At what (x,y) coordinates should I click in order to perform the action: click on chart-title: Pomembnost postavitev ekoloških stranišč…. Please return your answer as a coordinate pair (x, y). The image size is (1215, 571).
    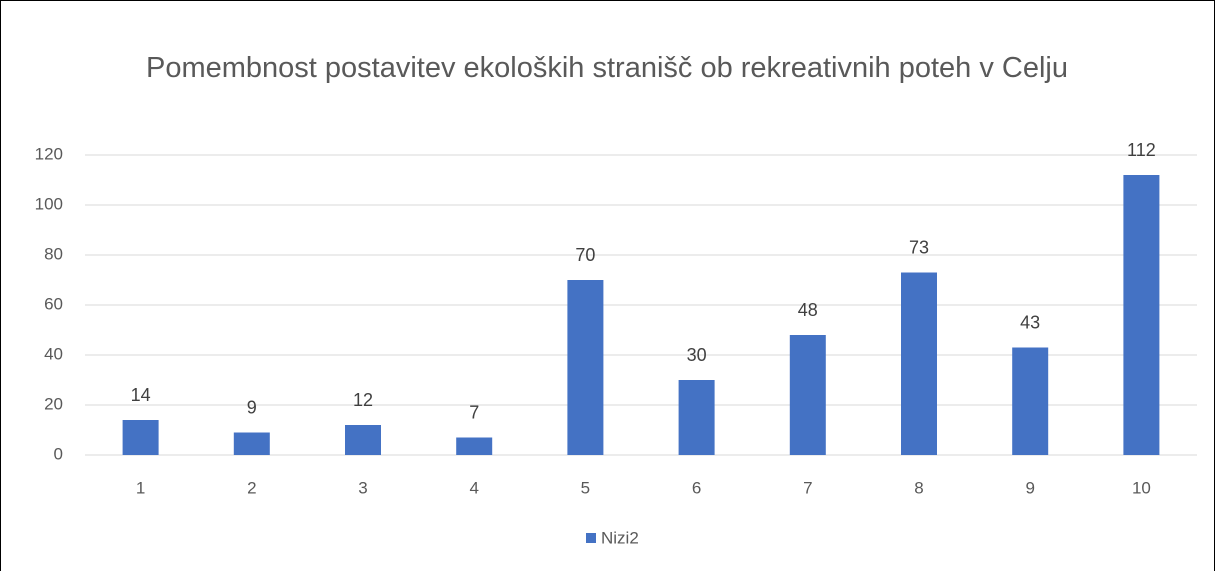
    Looking at the image, I should click on (606, 68).